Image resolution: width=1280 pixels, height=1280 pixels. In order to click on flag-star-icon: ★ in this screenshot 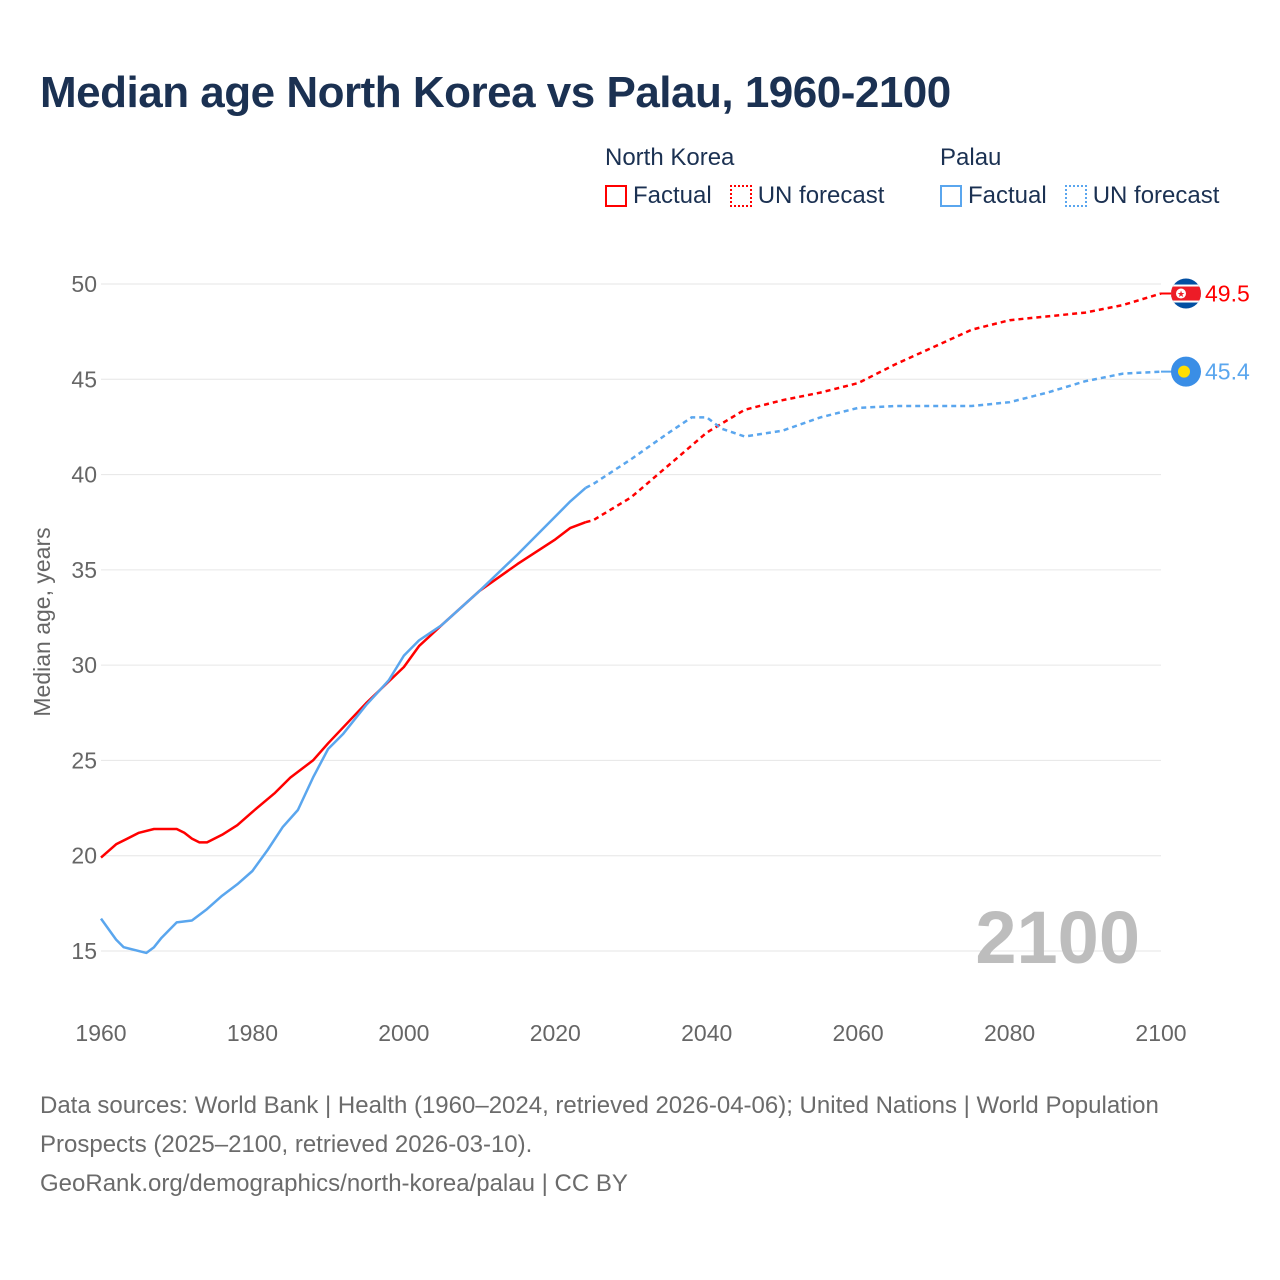, I will do `click(1181, 294)`.